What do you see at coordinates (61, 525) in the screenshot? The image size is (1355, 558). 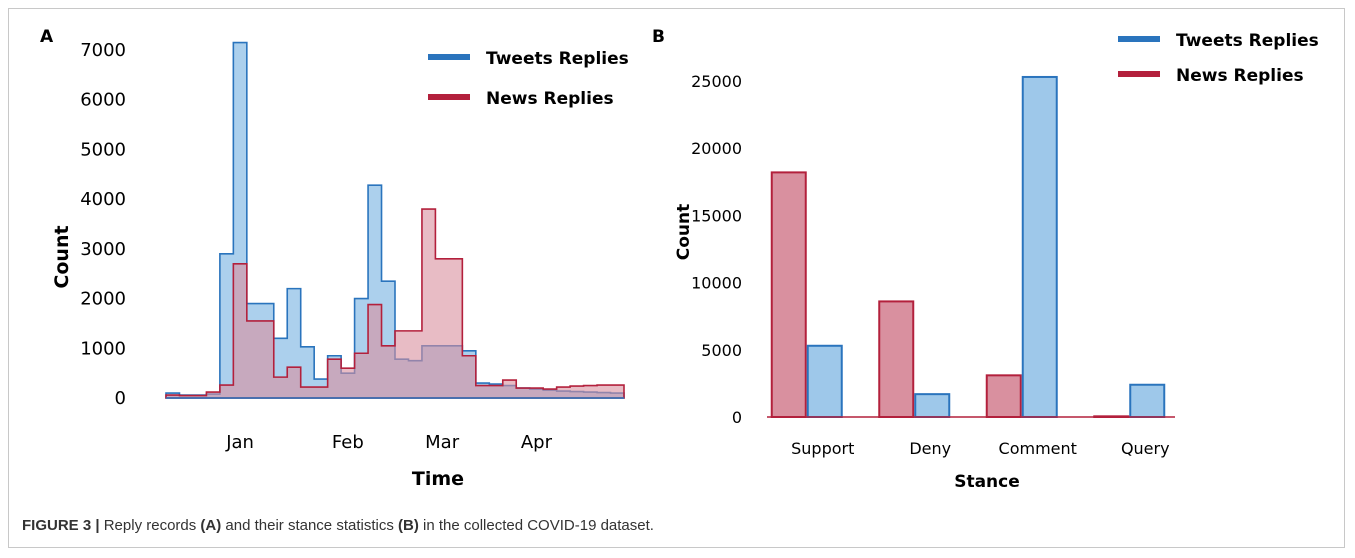 I see `caption-figure-label: FIGURE 3 |` at bounding box center [61, 525].